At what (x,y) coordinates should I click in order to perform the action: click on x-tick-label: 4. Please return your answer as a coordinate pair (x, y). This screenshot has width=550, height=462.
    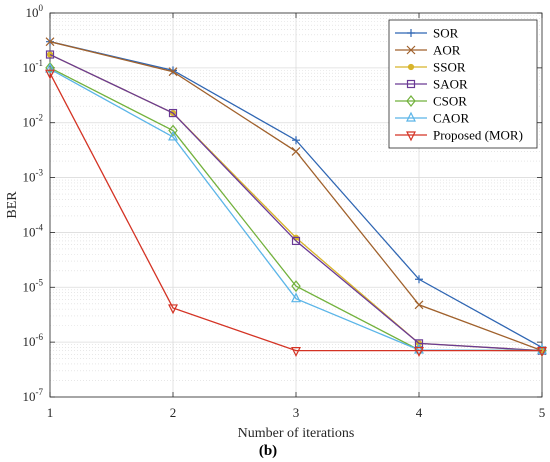
    Looking at the image, I should click on (419, 412).